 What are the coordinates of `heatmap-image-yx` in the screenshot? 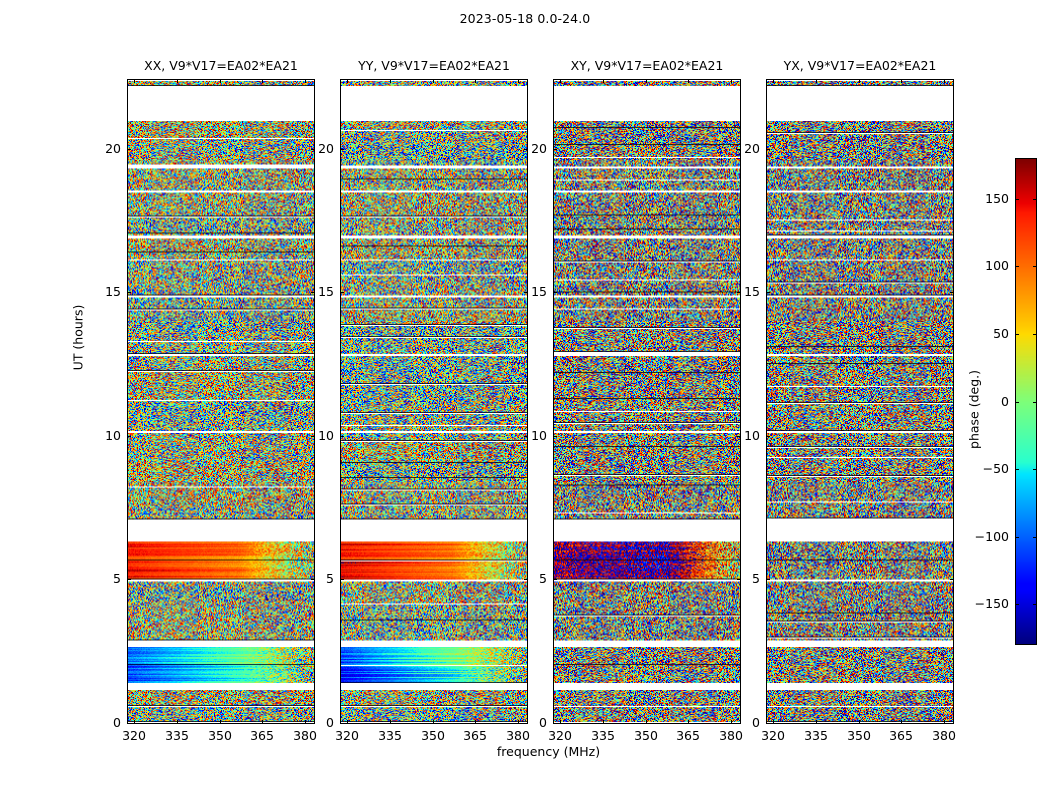 It's located at (860, 401).